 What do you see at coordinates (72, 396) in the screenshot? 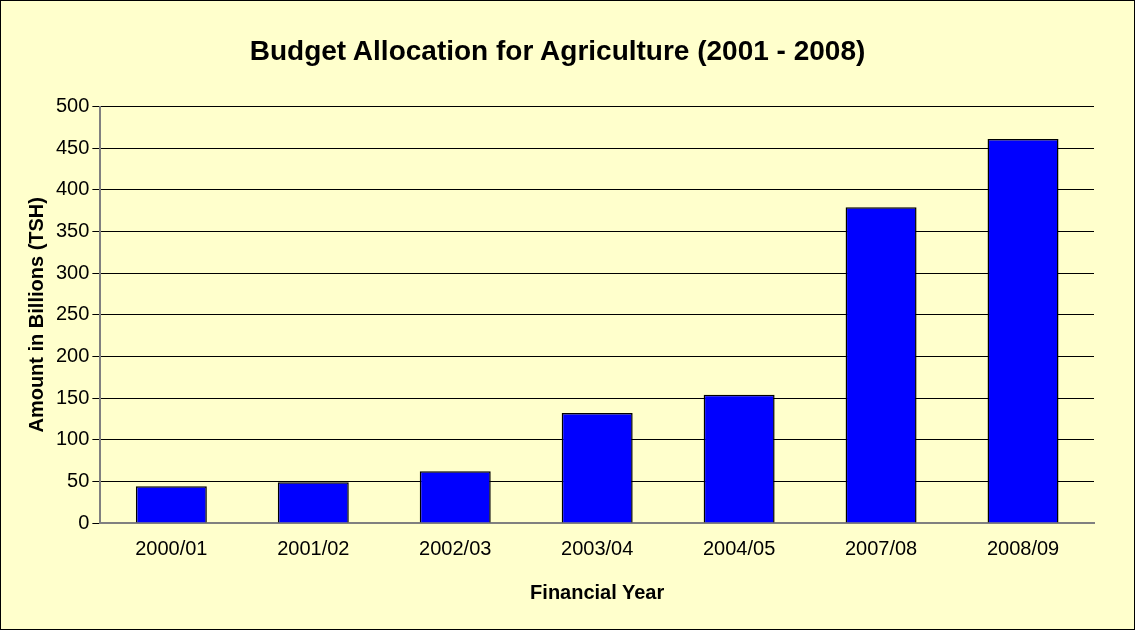
I see `y-tick-label: 150` at bounding box center [72, 396].